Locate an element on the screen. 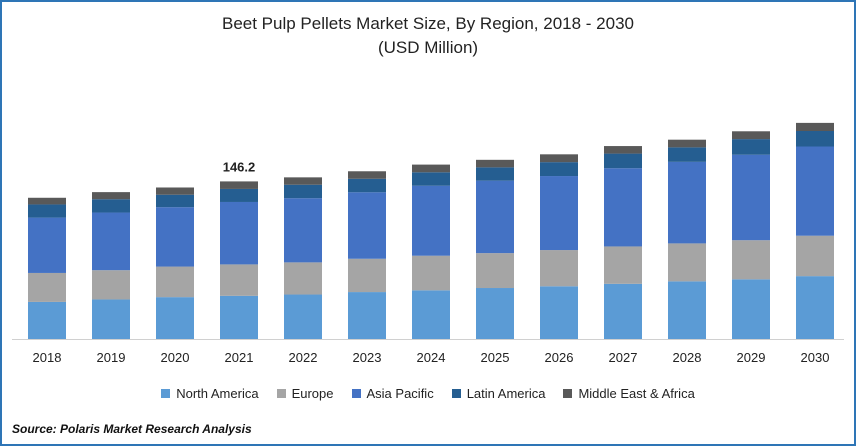  x-tick-label: 2021 is located at coordinates (239, 357).